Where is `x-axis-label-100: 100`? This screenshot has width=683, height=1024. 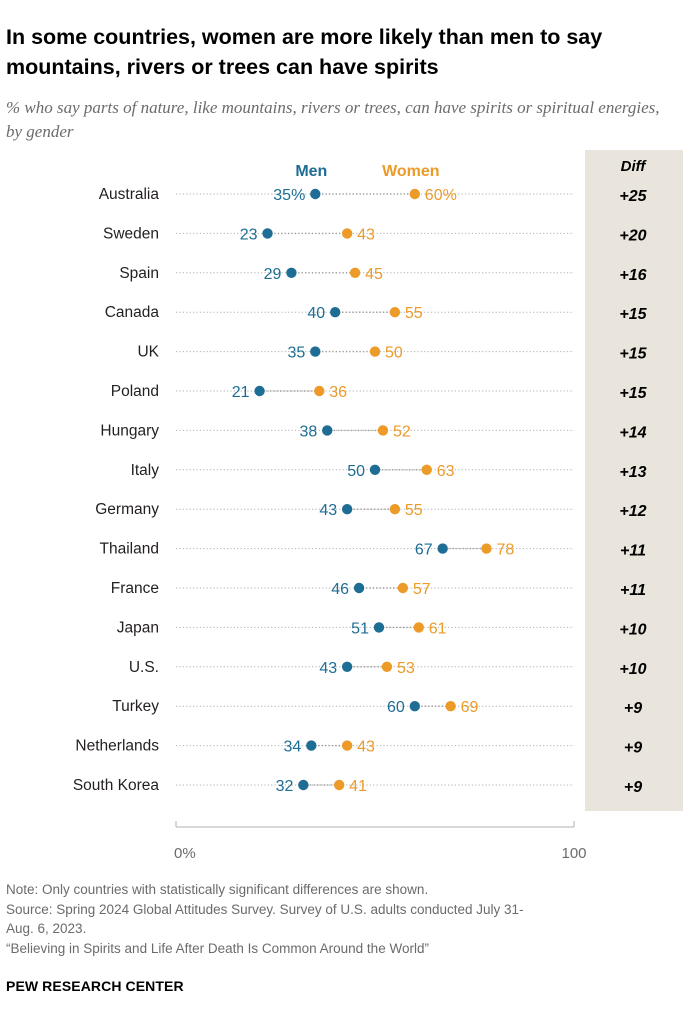 x-axis-label-100: 100 is located at coordinates (573, 853).